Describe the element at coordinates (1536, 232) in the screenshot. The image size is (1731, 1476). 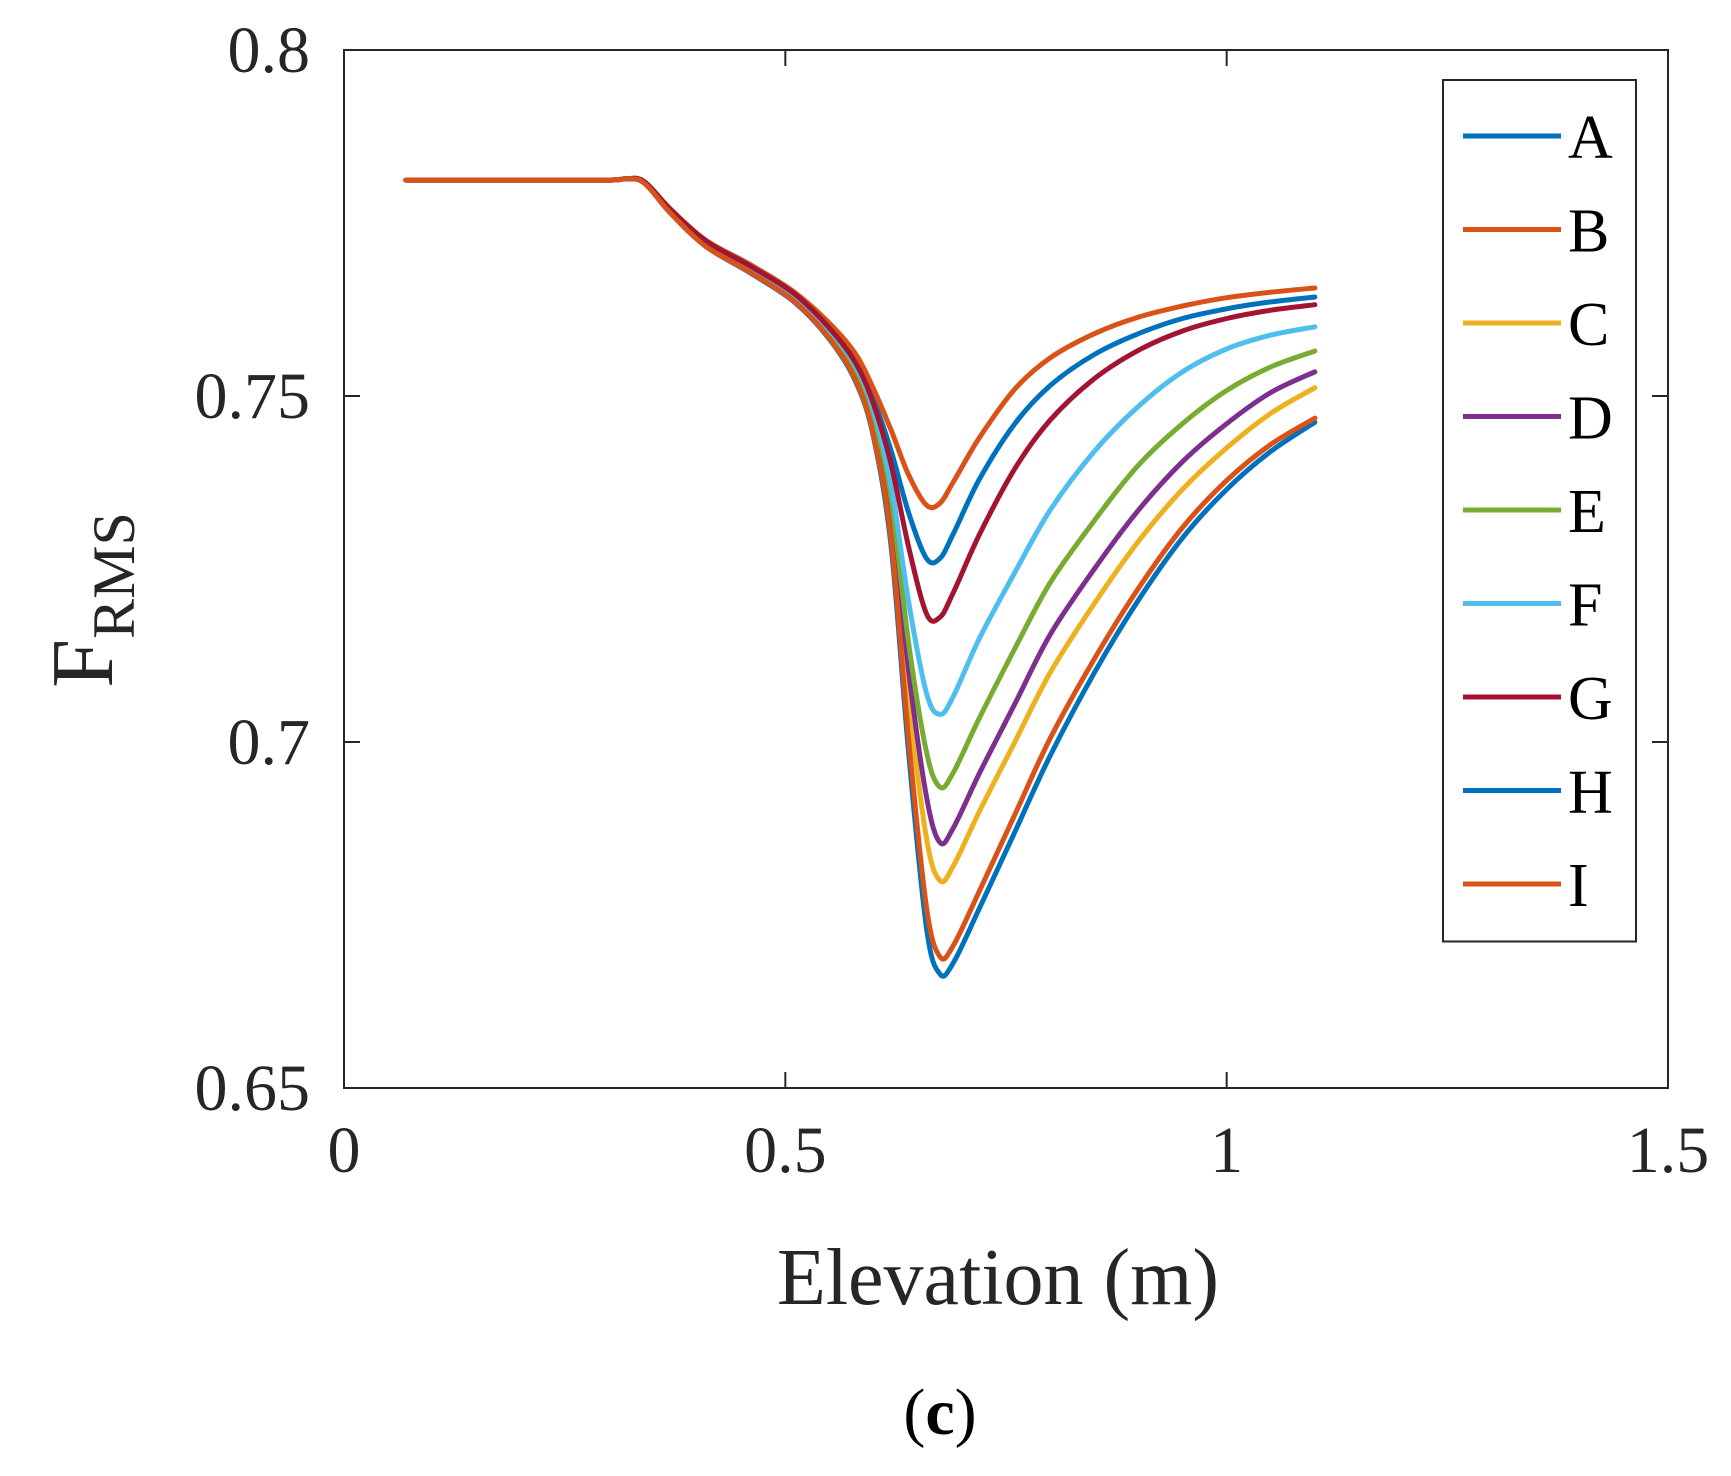
I see `legend-entry-b: B` at that location.